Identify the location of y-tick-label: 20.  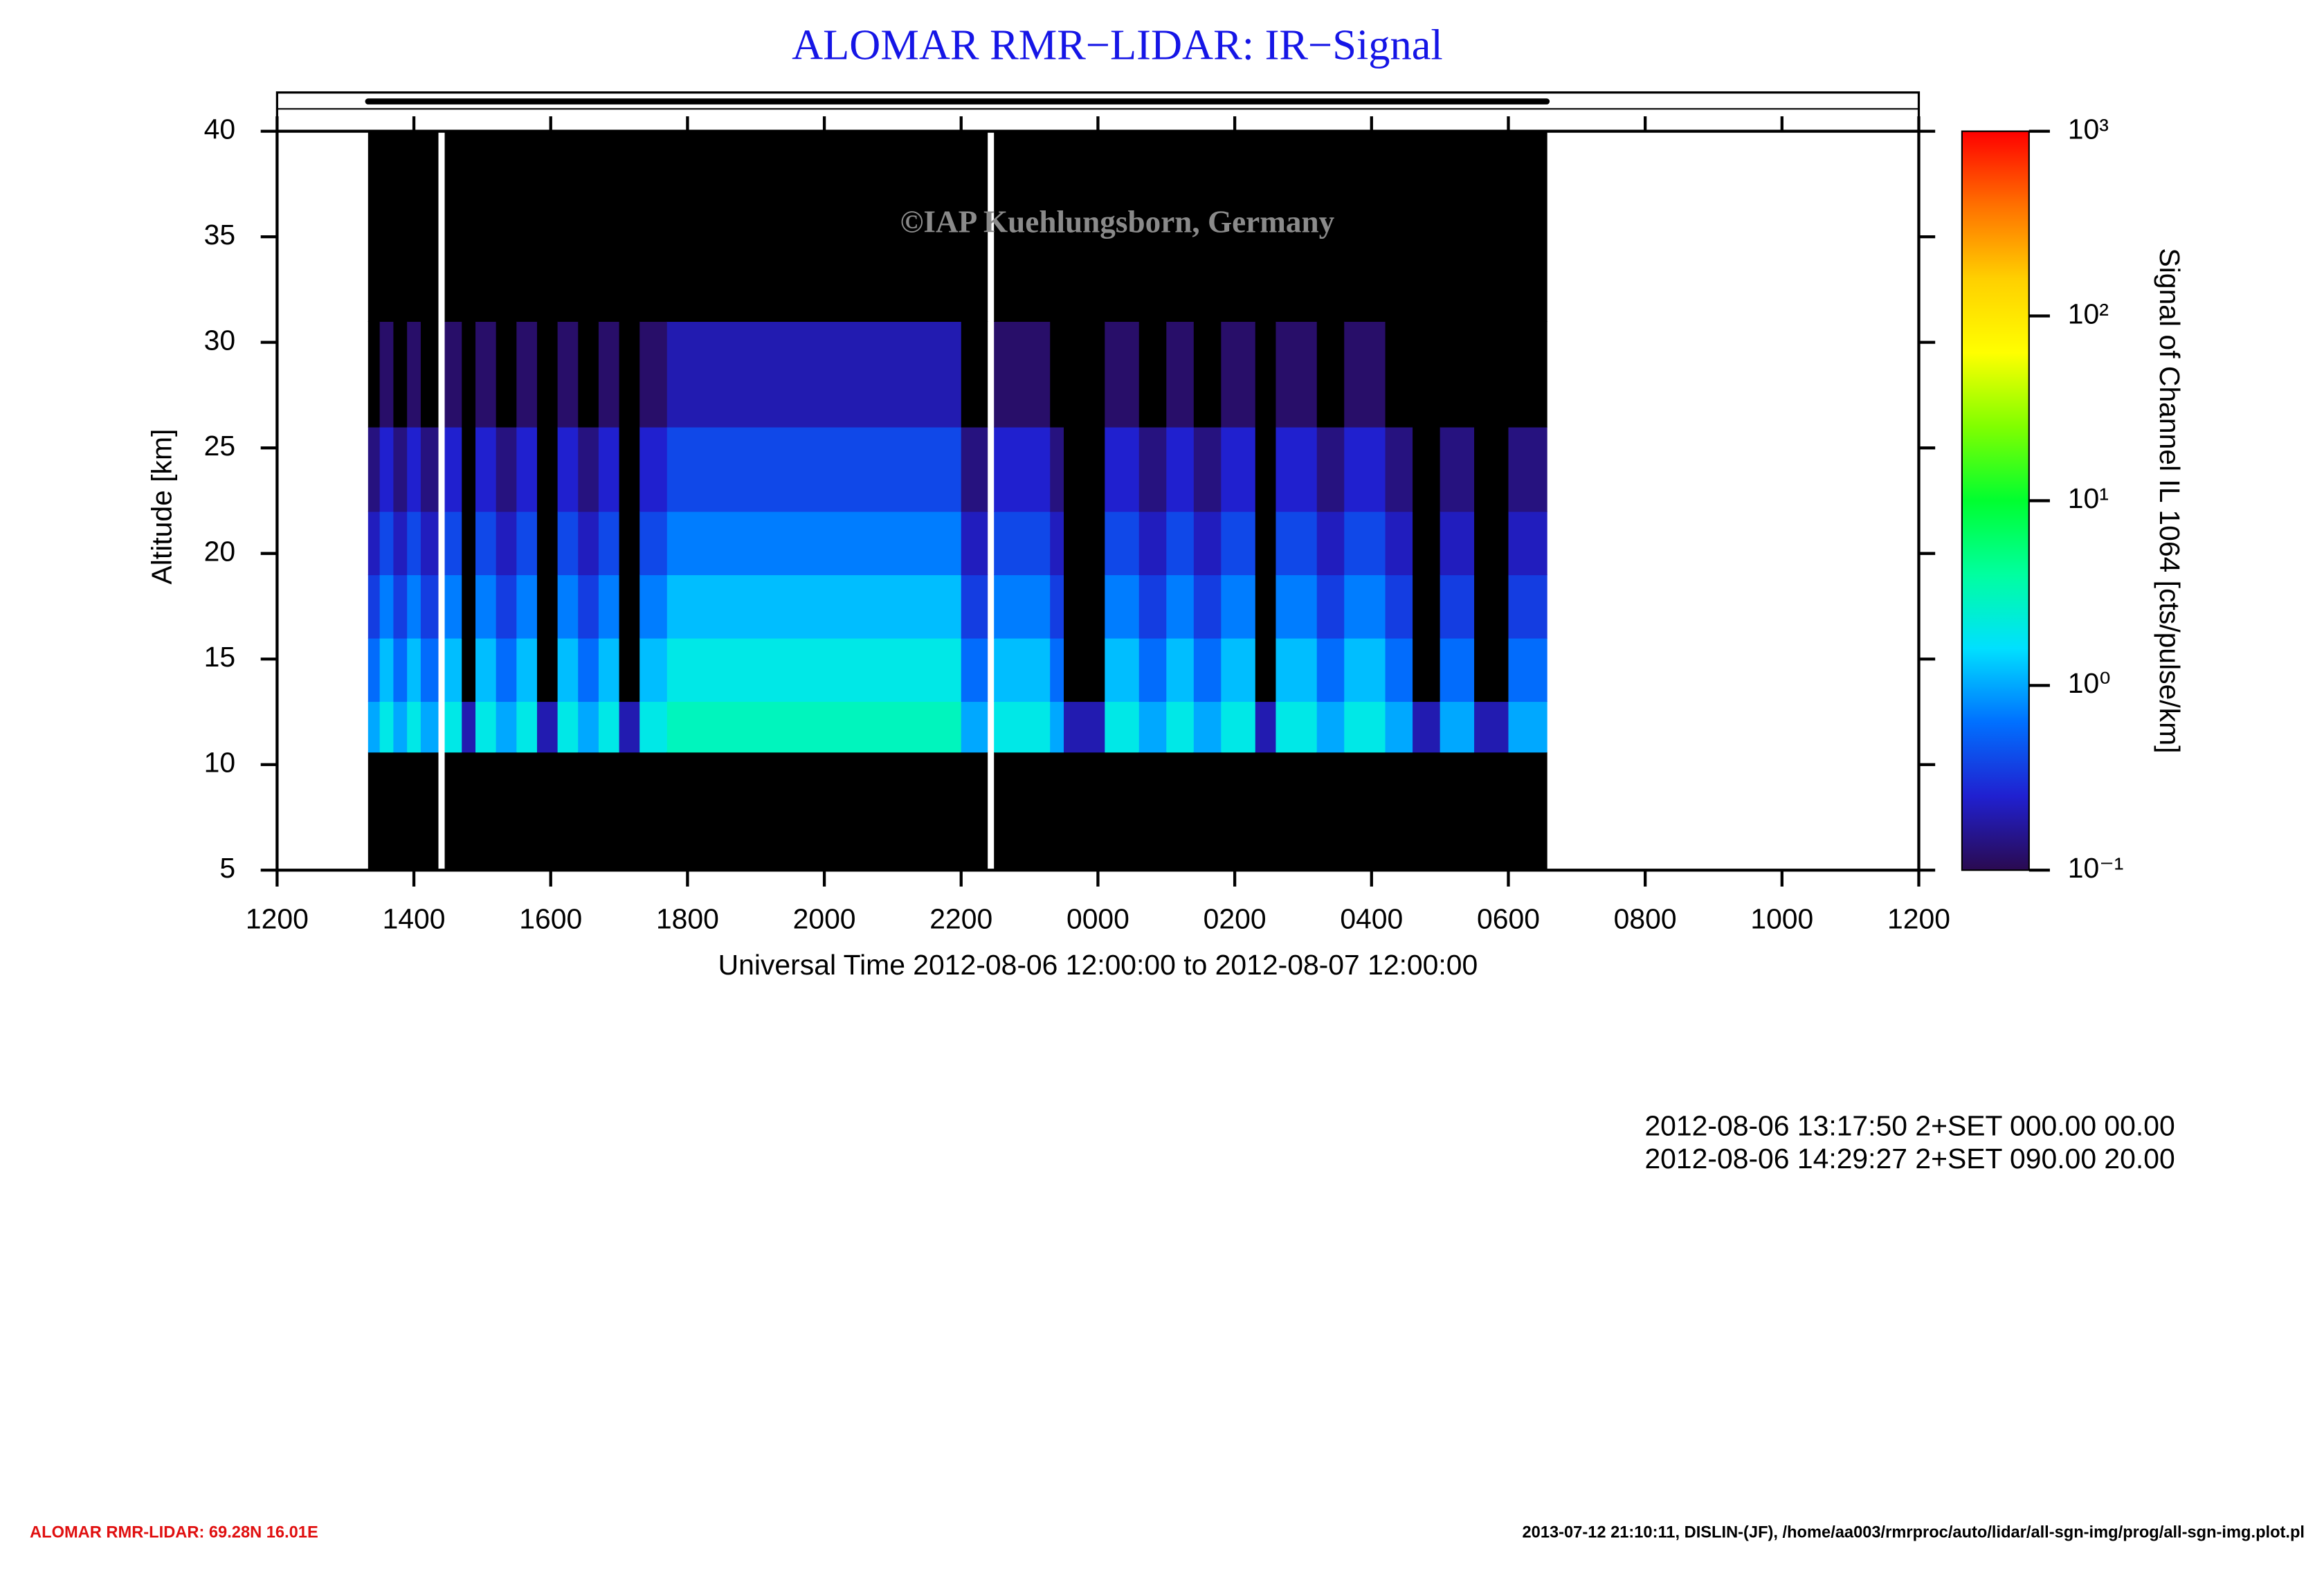
(220, 551).